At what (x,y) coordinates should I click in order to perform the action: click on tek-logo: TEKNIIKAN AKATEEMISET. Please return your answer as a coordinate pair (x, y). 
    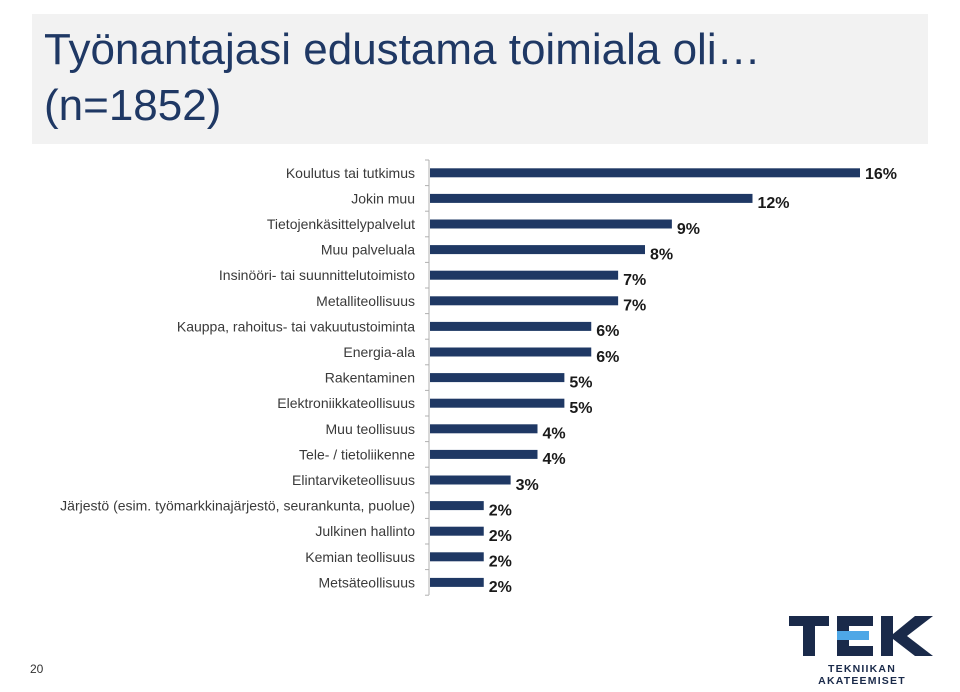
    Looking at the image, I should click on (862, 650).